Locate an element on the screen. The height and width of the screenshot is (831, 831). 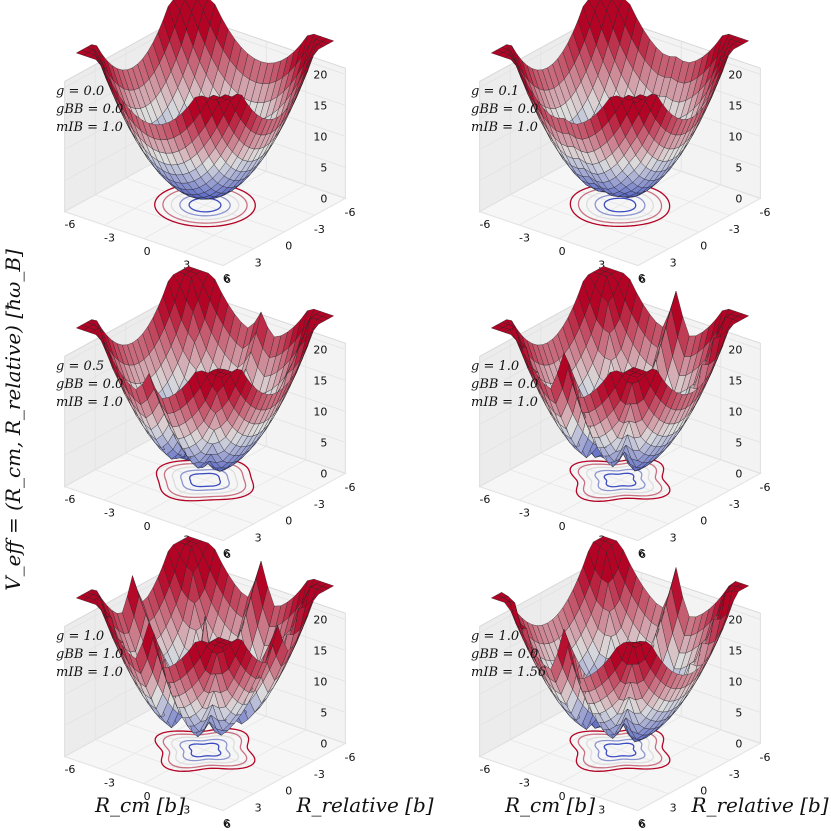
y-axis-label-left: R_relative [b] is located at coordinates (364, 805).